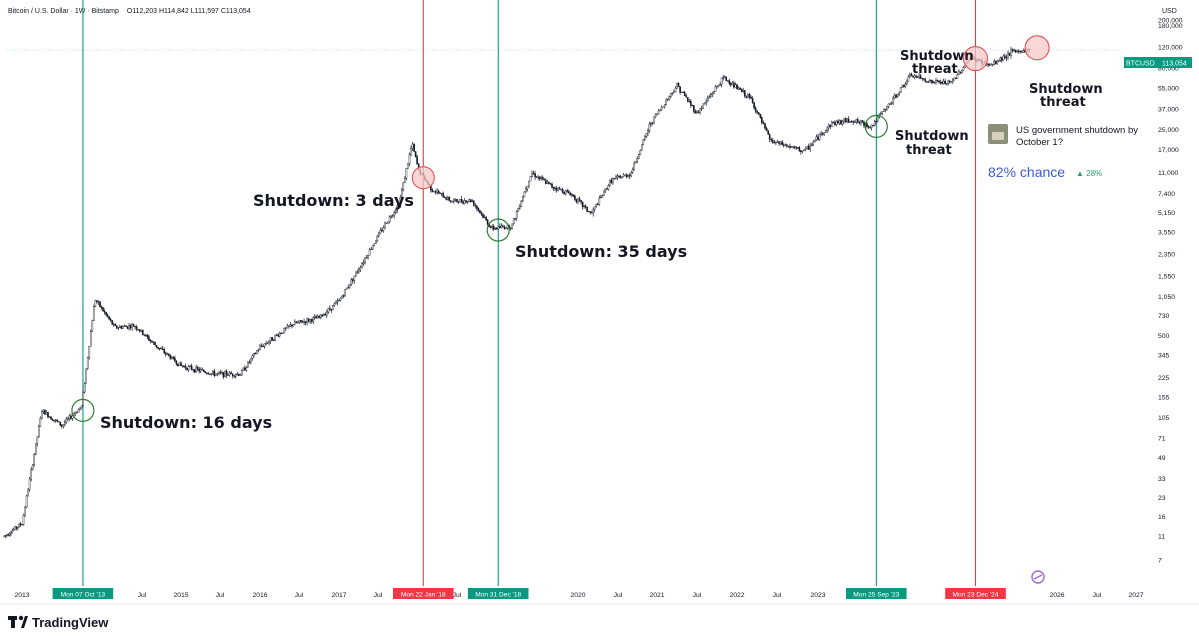  I want to click on x-tick-label: 2021, so click(656, 595).